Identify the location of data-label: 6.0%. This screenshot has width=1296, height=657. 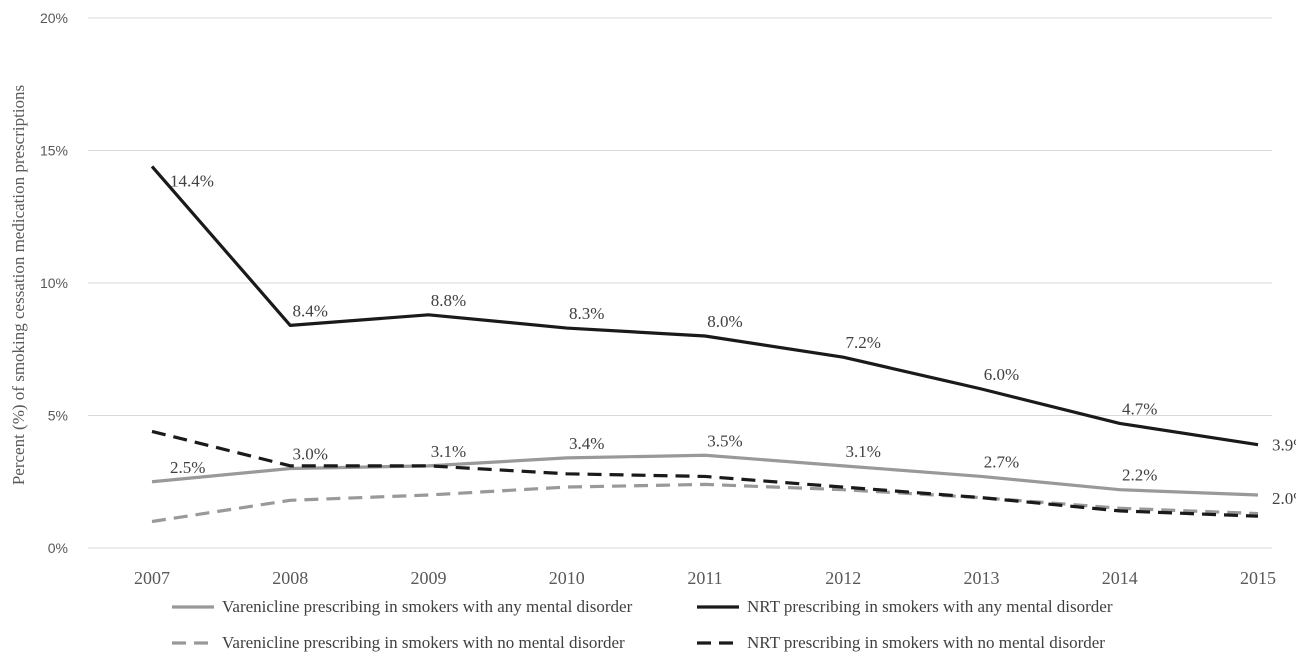
(1001, 374).